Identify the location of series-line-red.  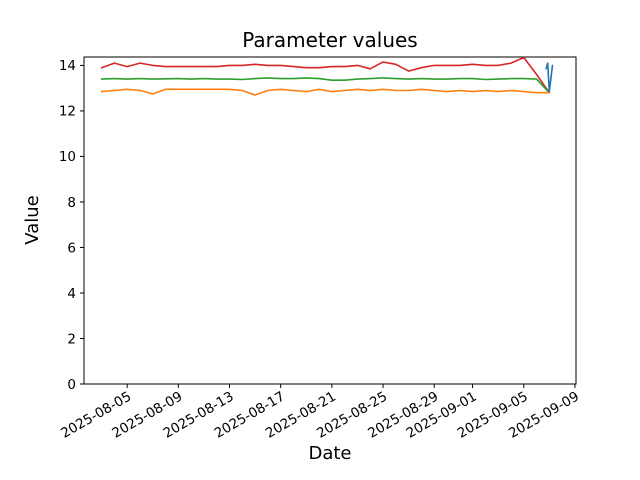
(325, 75).